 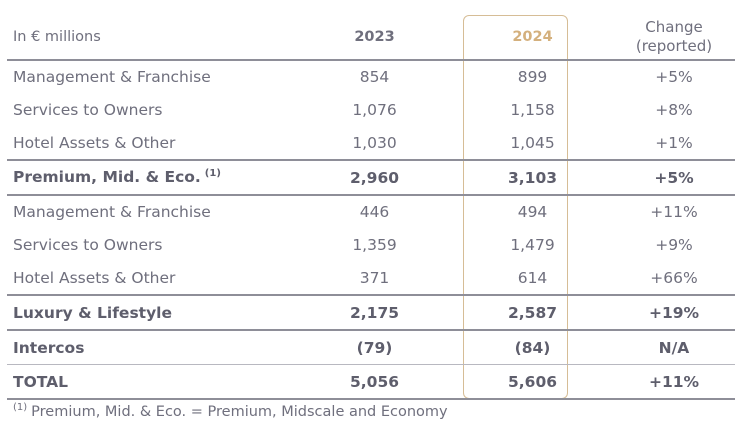 What do you see at coordinates (674, 45) in the screenshot?
I see `change-header-line2: (reported)` at bounding box center [674, 45].